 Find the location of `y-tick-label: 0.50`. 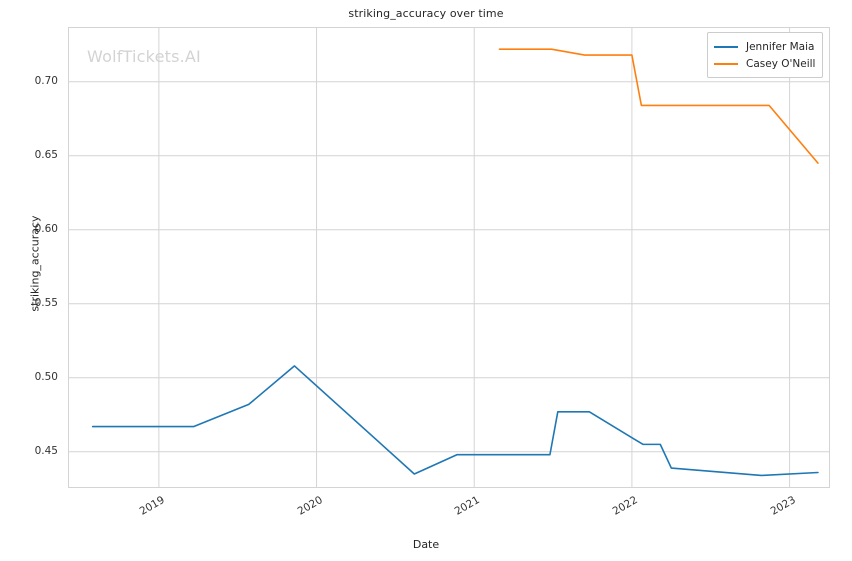

y-tick-label: 0.50 is located at coordinates (46, 376).